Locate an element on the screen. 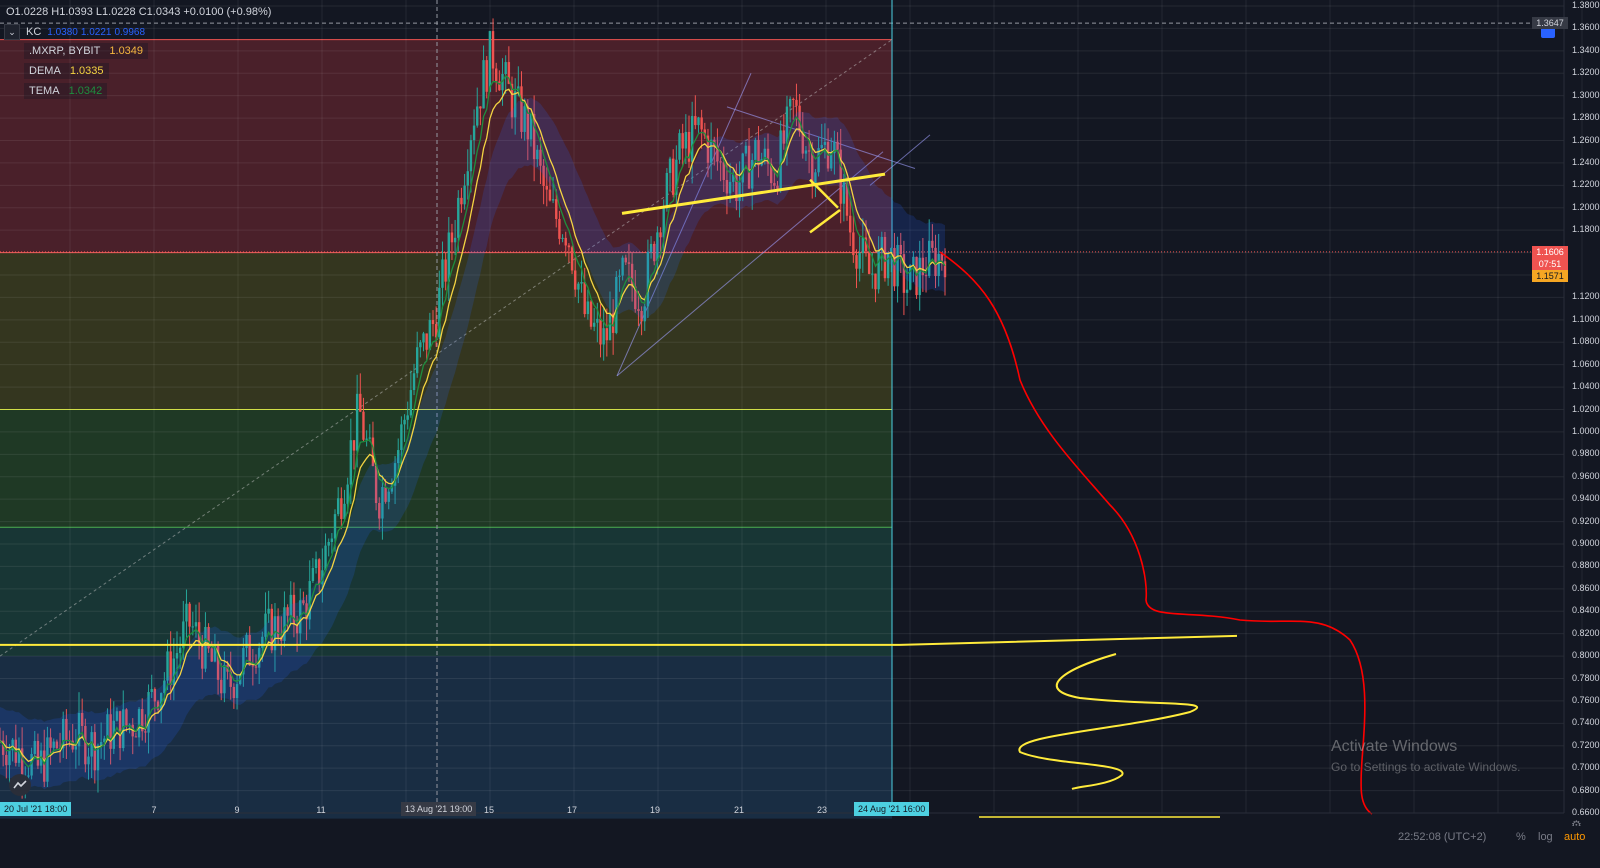 Image resolution: width=1600 pixels, height=868 pixels. symbol-name: .MXRP, BYBIT is located at coordinates (64, 51).